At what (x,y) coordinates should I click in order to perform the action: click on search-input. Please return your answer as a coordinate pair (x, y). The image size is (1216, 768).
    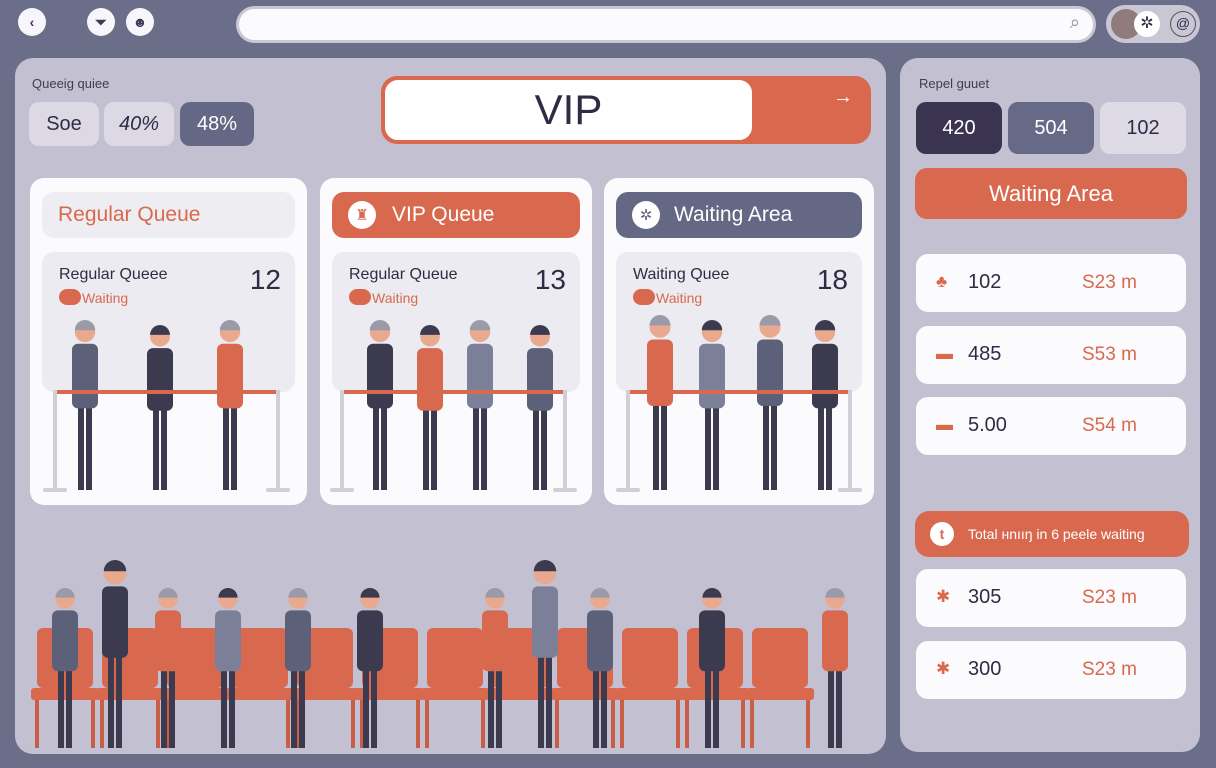
    Looking at the image, I should click on (666, 24).